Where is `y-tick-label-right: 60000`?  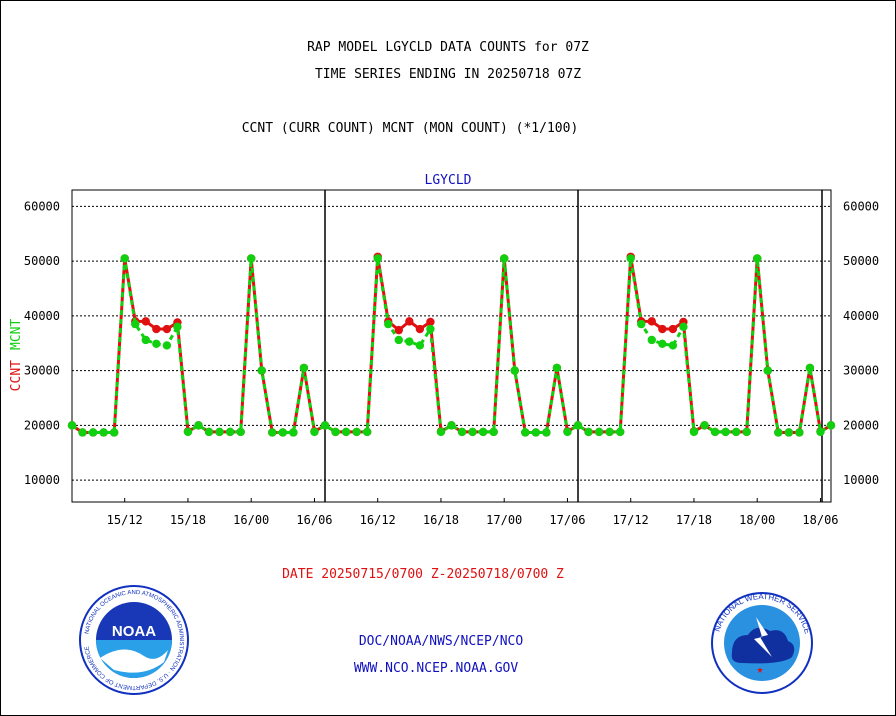 y-tick-label-right: 60000 is located at coordinates (861, 206).